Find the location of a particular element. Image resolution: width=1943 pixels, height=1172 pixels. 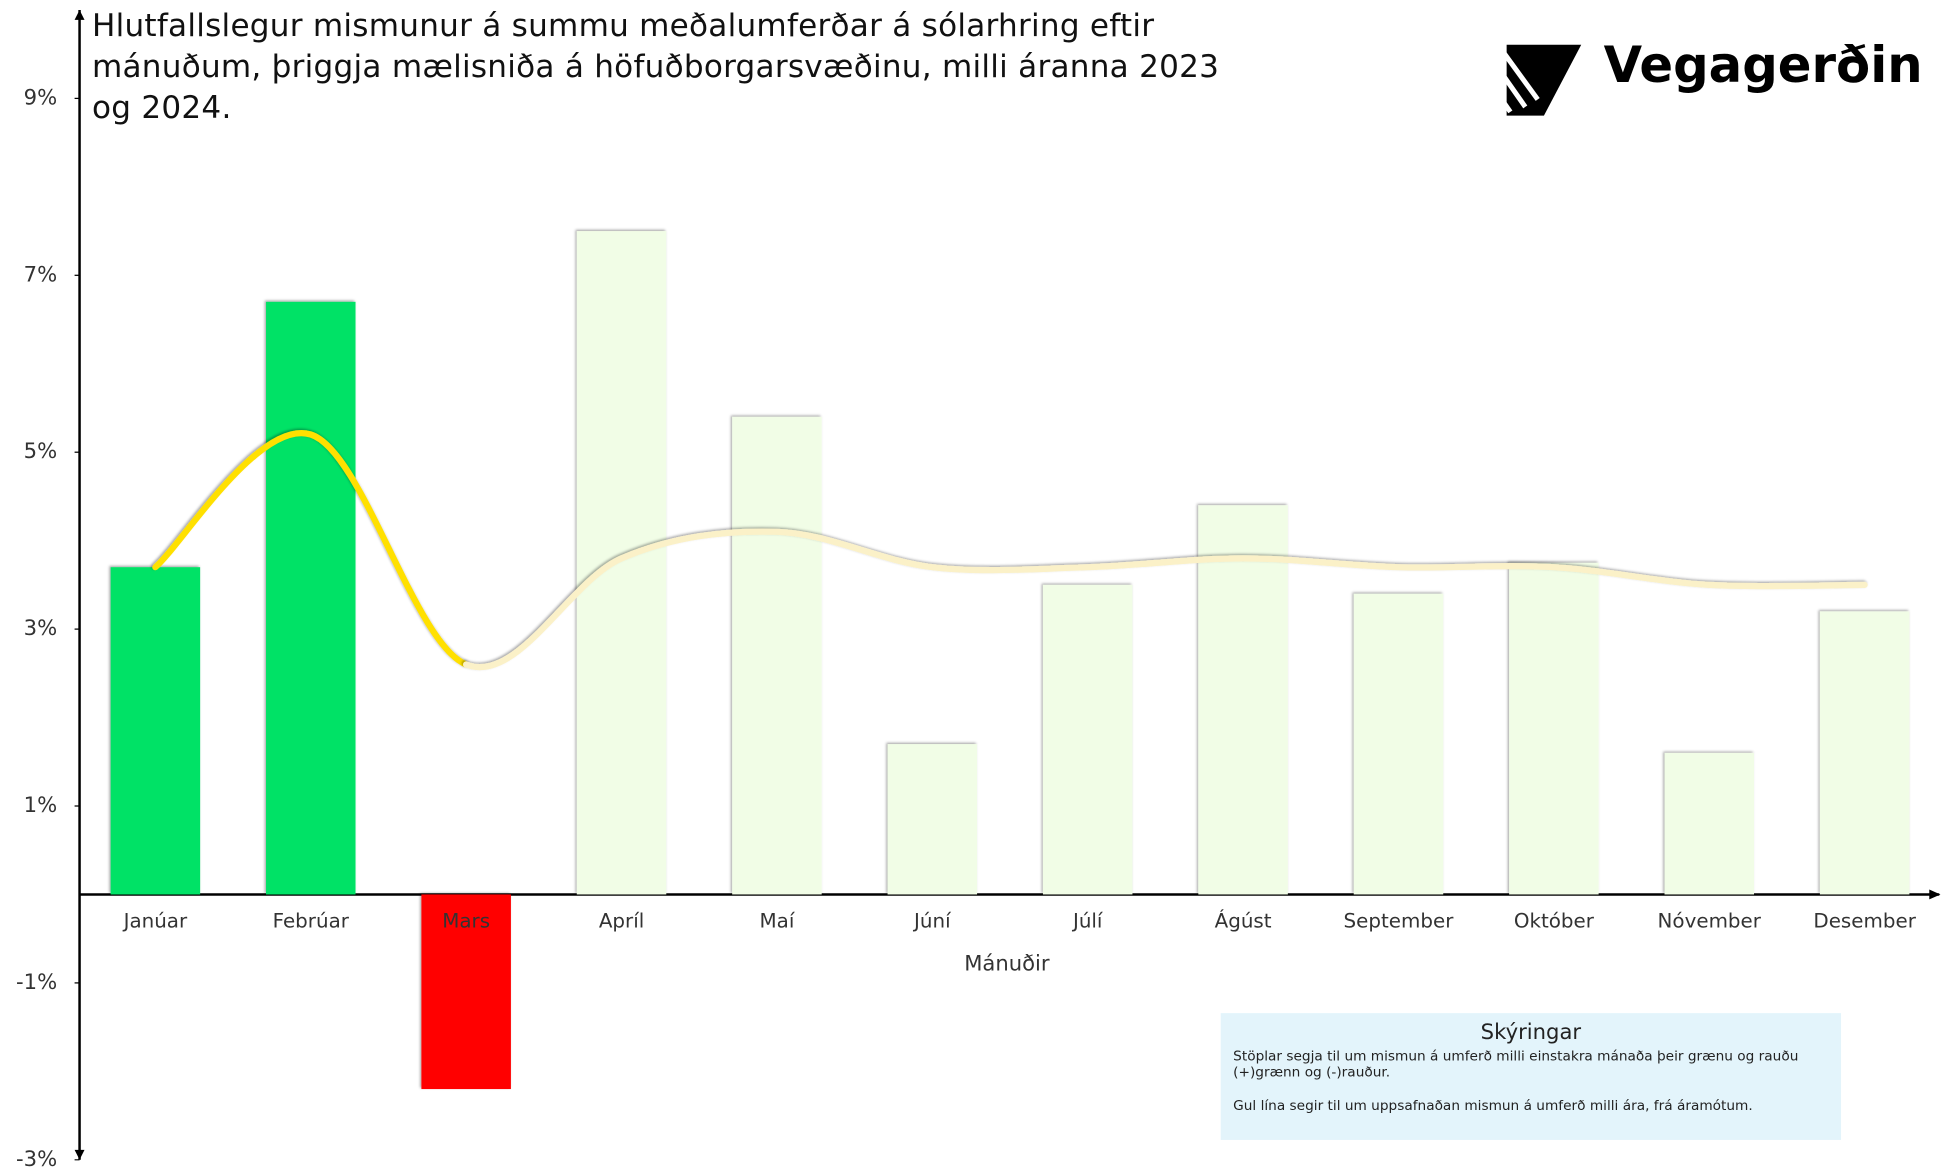

x-tick-label: September is located at coordinates (1399, 920).